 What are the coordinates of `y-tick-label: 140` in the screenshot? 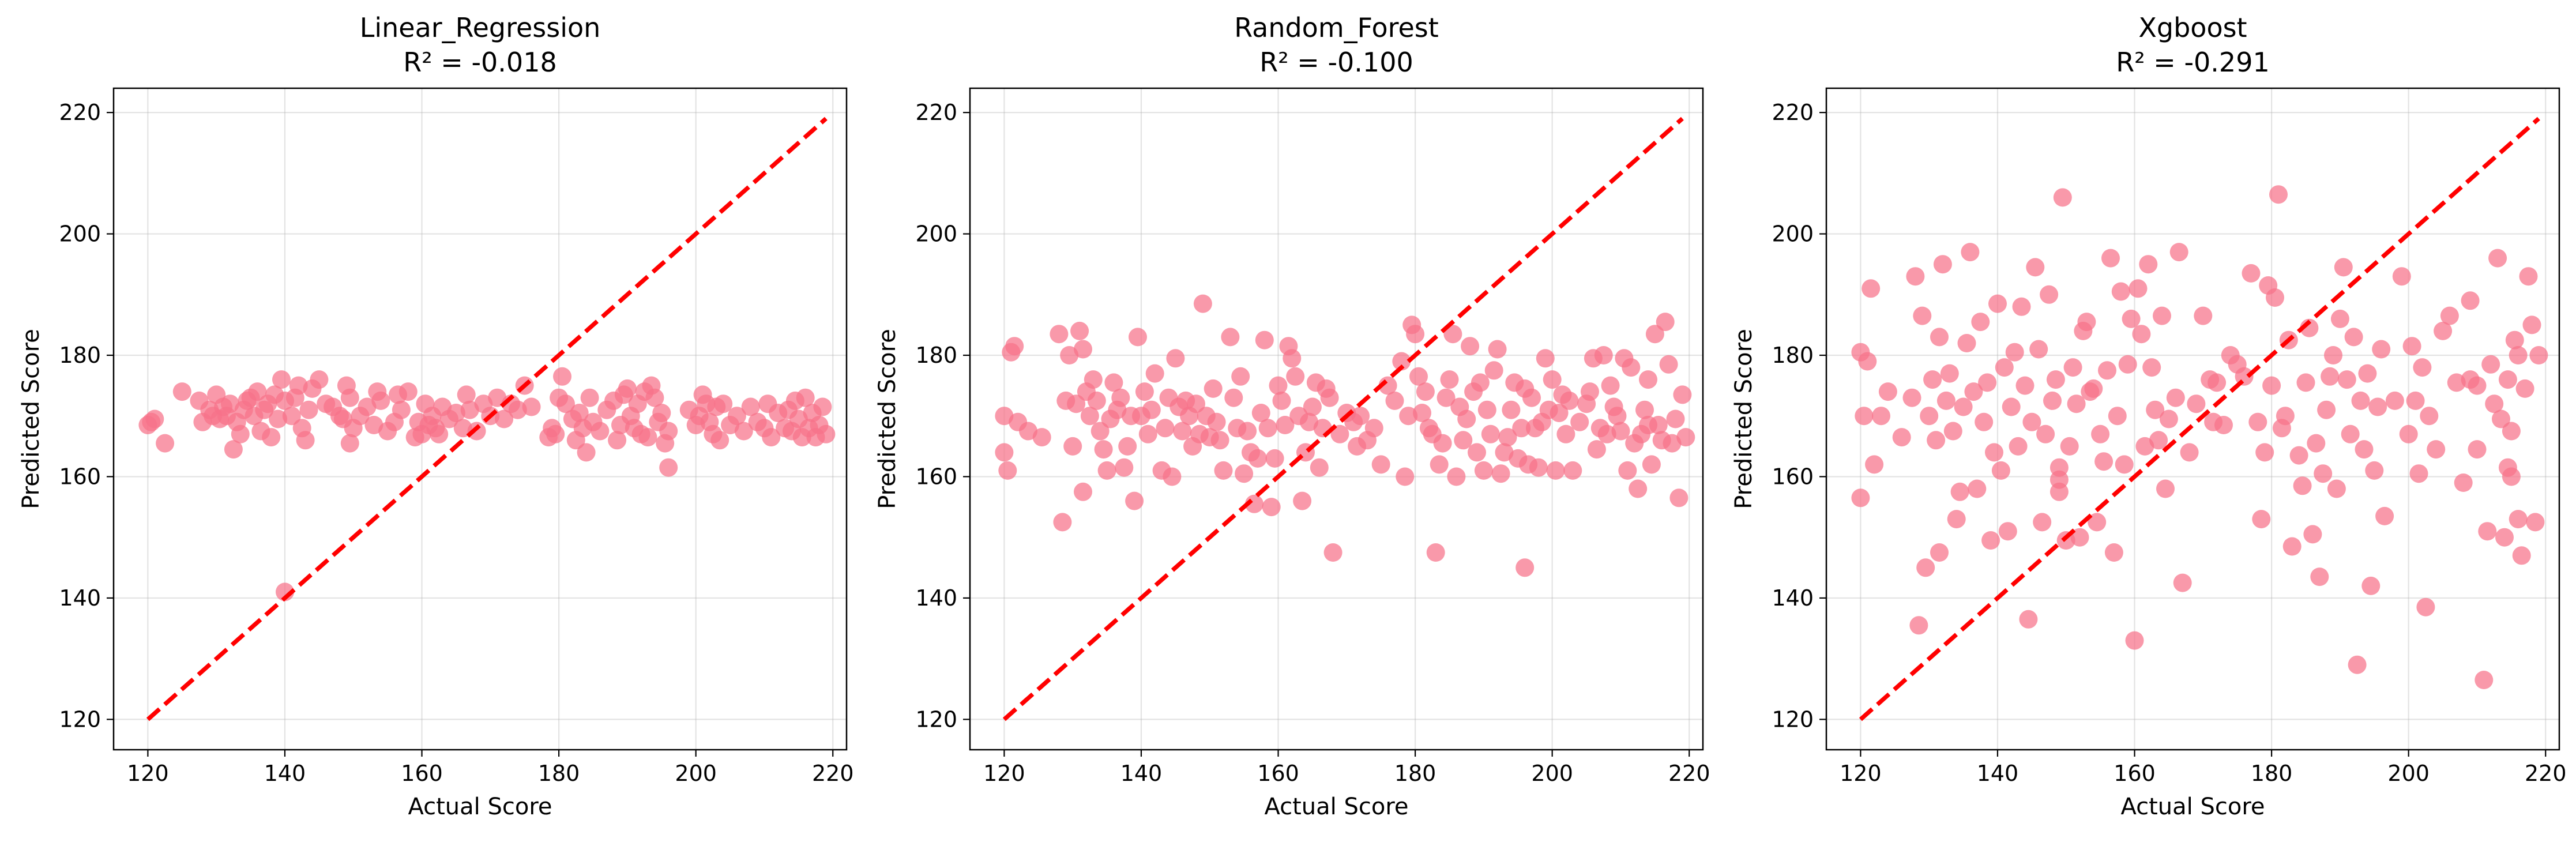 It's located at (80, 598).